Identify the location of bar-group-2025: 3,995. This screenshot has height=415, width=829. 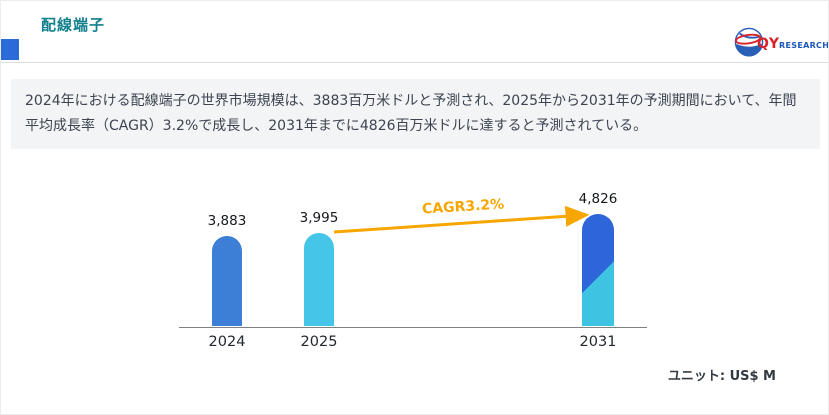
(319, 268).